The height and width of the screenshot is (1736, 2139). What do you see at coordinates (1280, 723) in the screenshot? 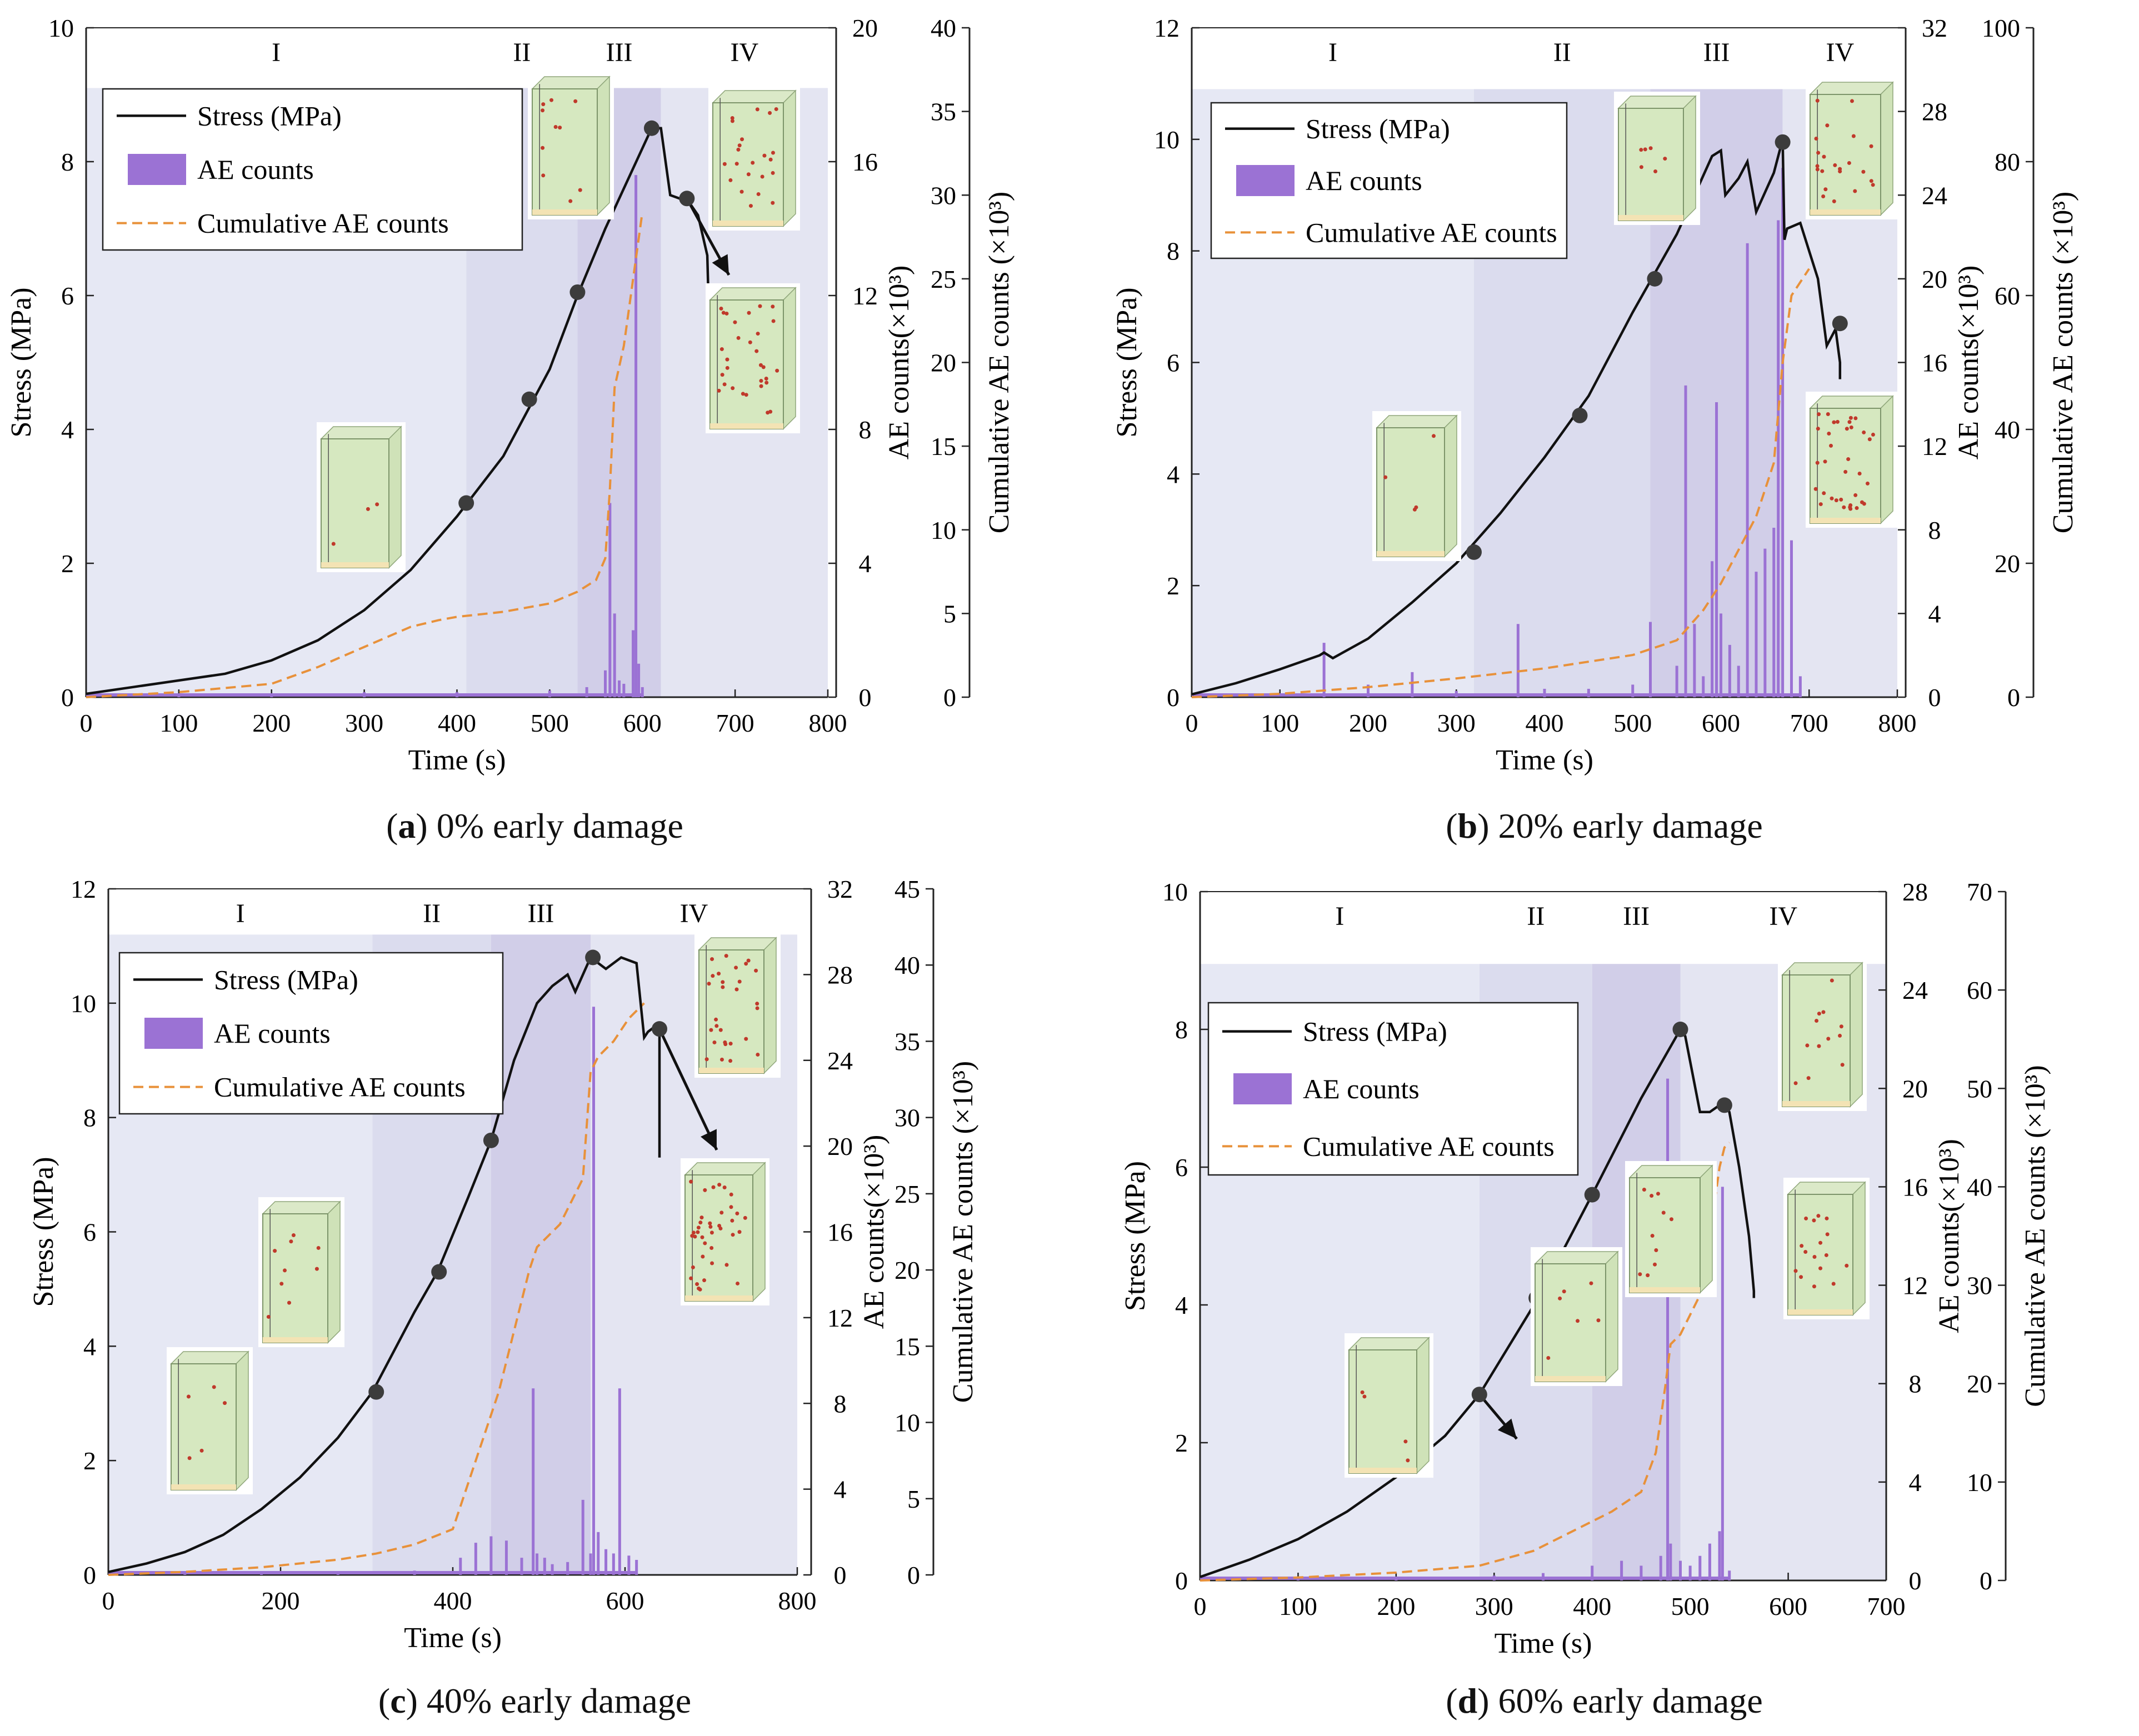
I see `x-tick-label: 100` at bounding box center [1280, 723].